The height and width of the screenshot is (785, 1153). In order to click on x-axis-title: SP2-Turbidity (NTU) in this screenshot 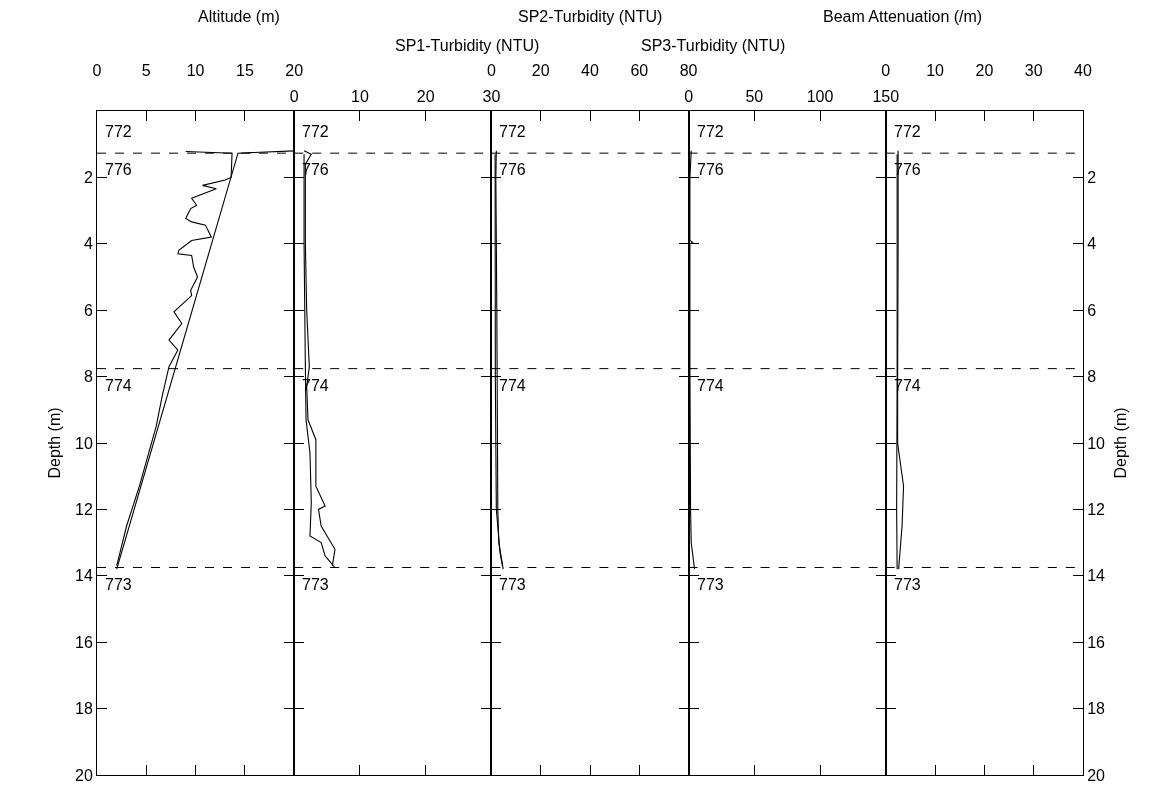, I will do `click(590, 16)`.